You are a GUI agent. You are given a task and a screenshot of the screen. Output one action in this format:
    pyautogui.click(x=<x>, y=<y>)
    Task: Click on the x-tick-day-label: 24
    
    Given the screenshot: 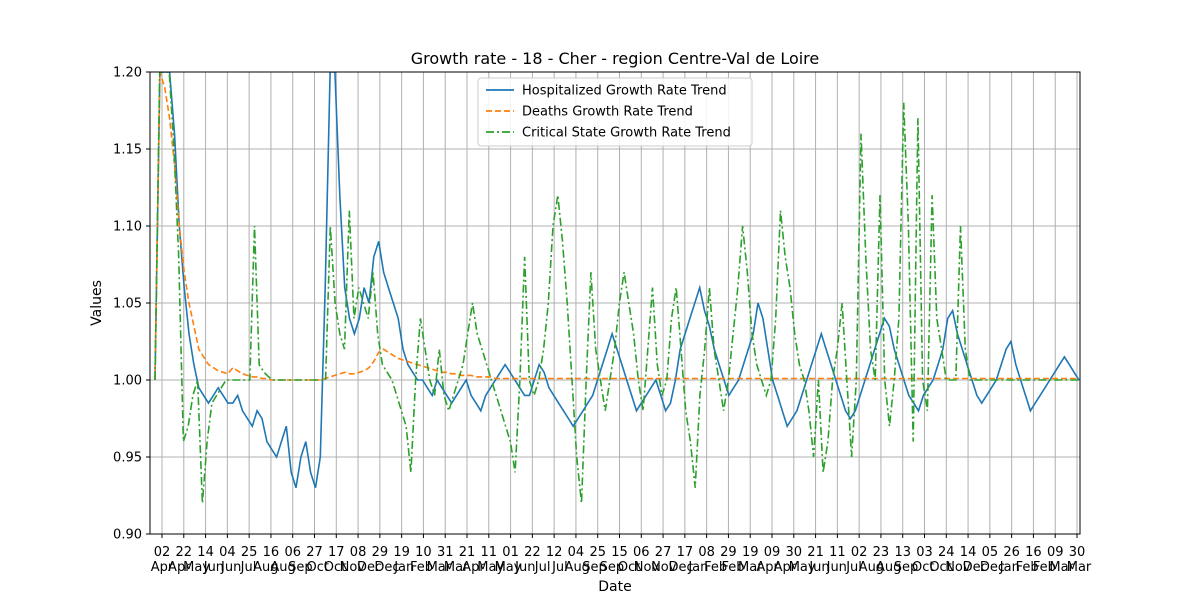 What is the action you would take?
    pyautogui.click(x=946, y=552)
    